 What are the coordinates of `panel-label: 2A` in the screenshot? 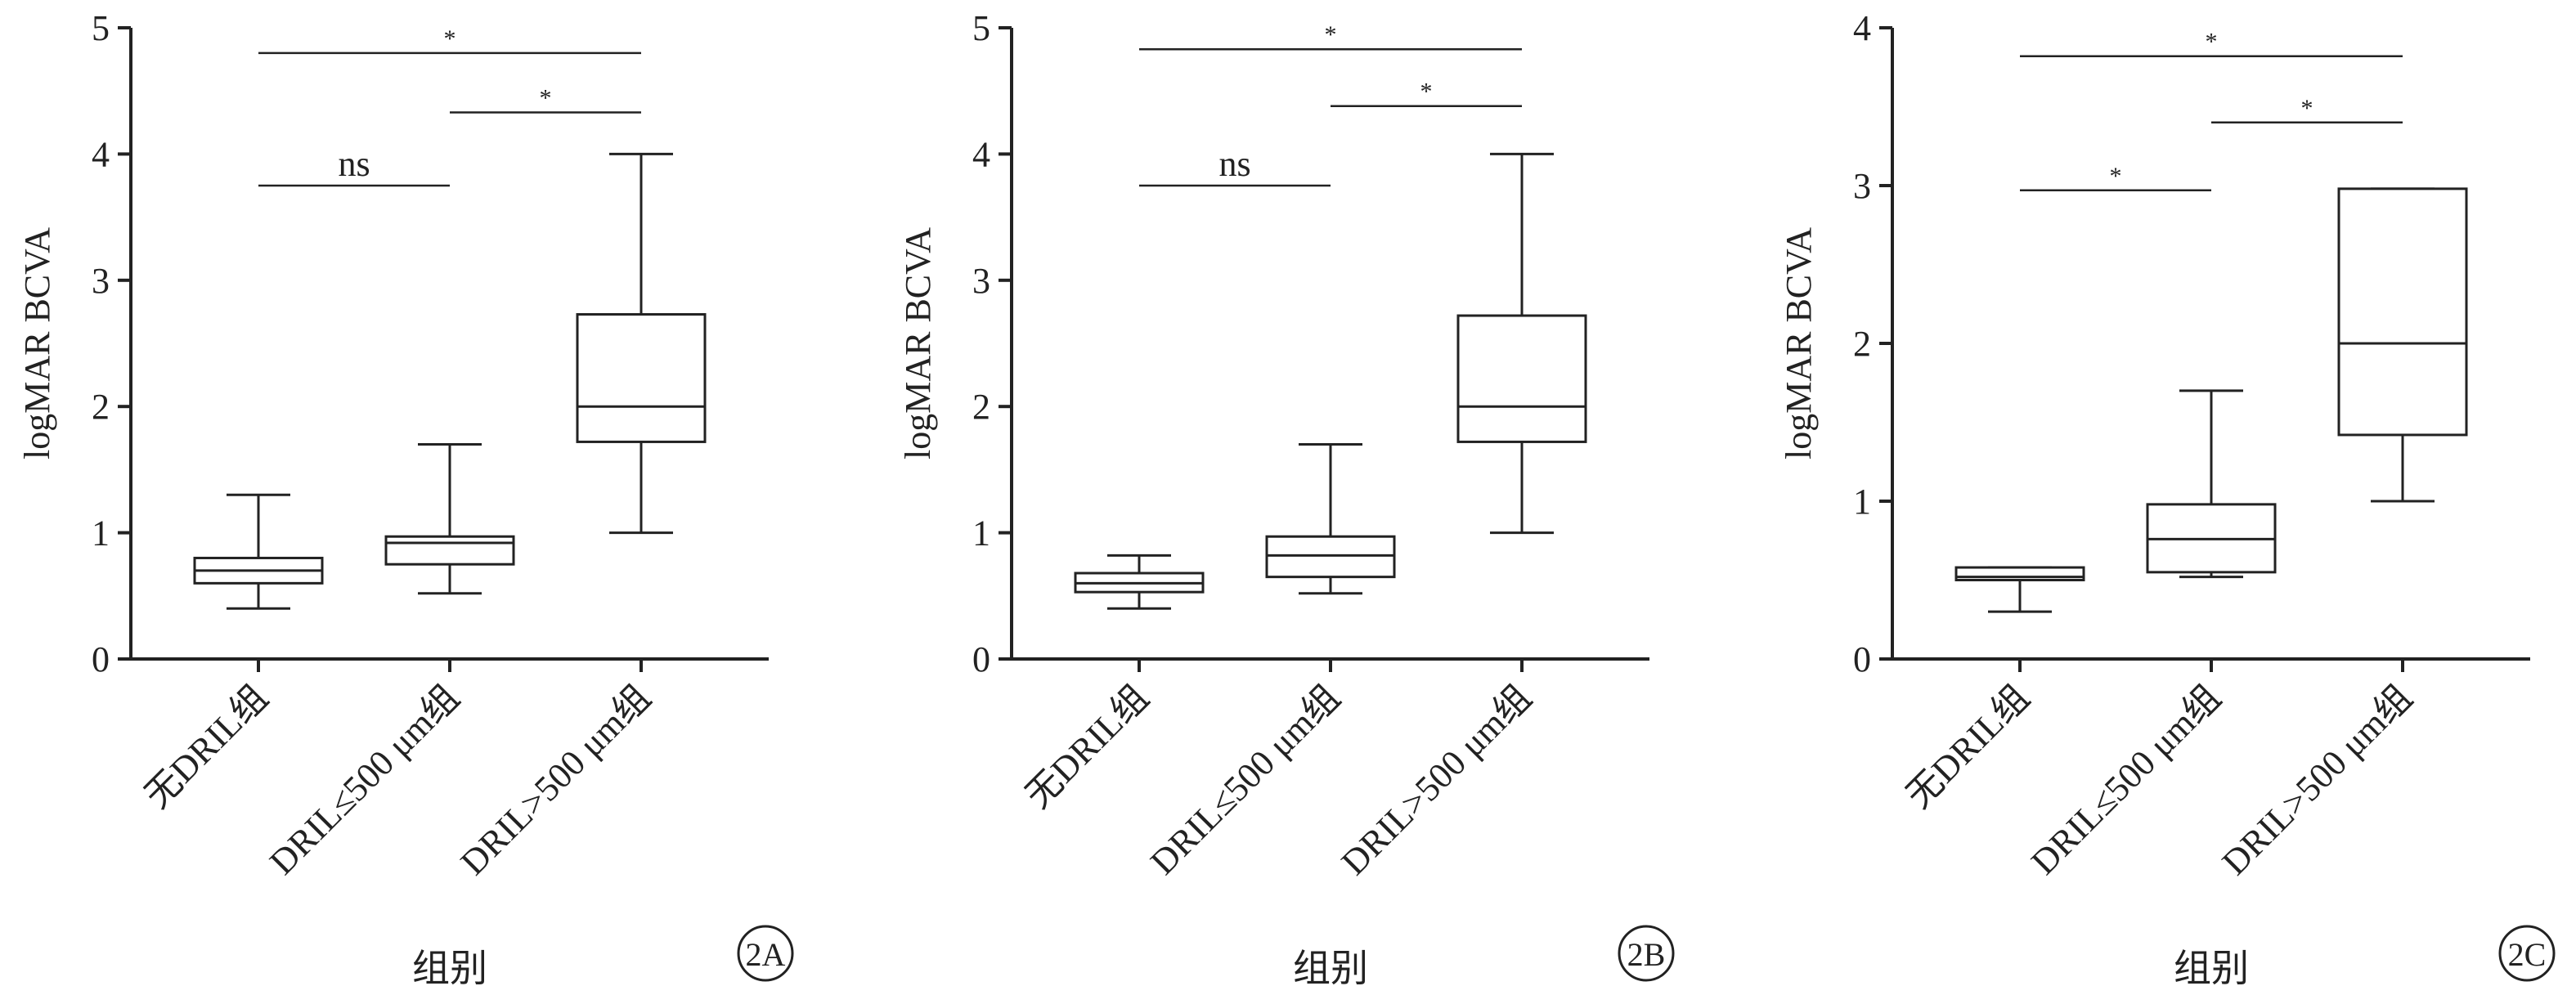 It's located at (766, 954).